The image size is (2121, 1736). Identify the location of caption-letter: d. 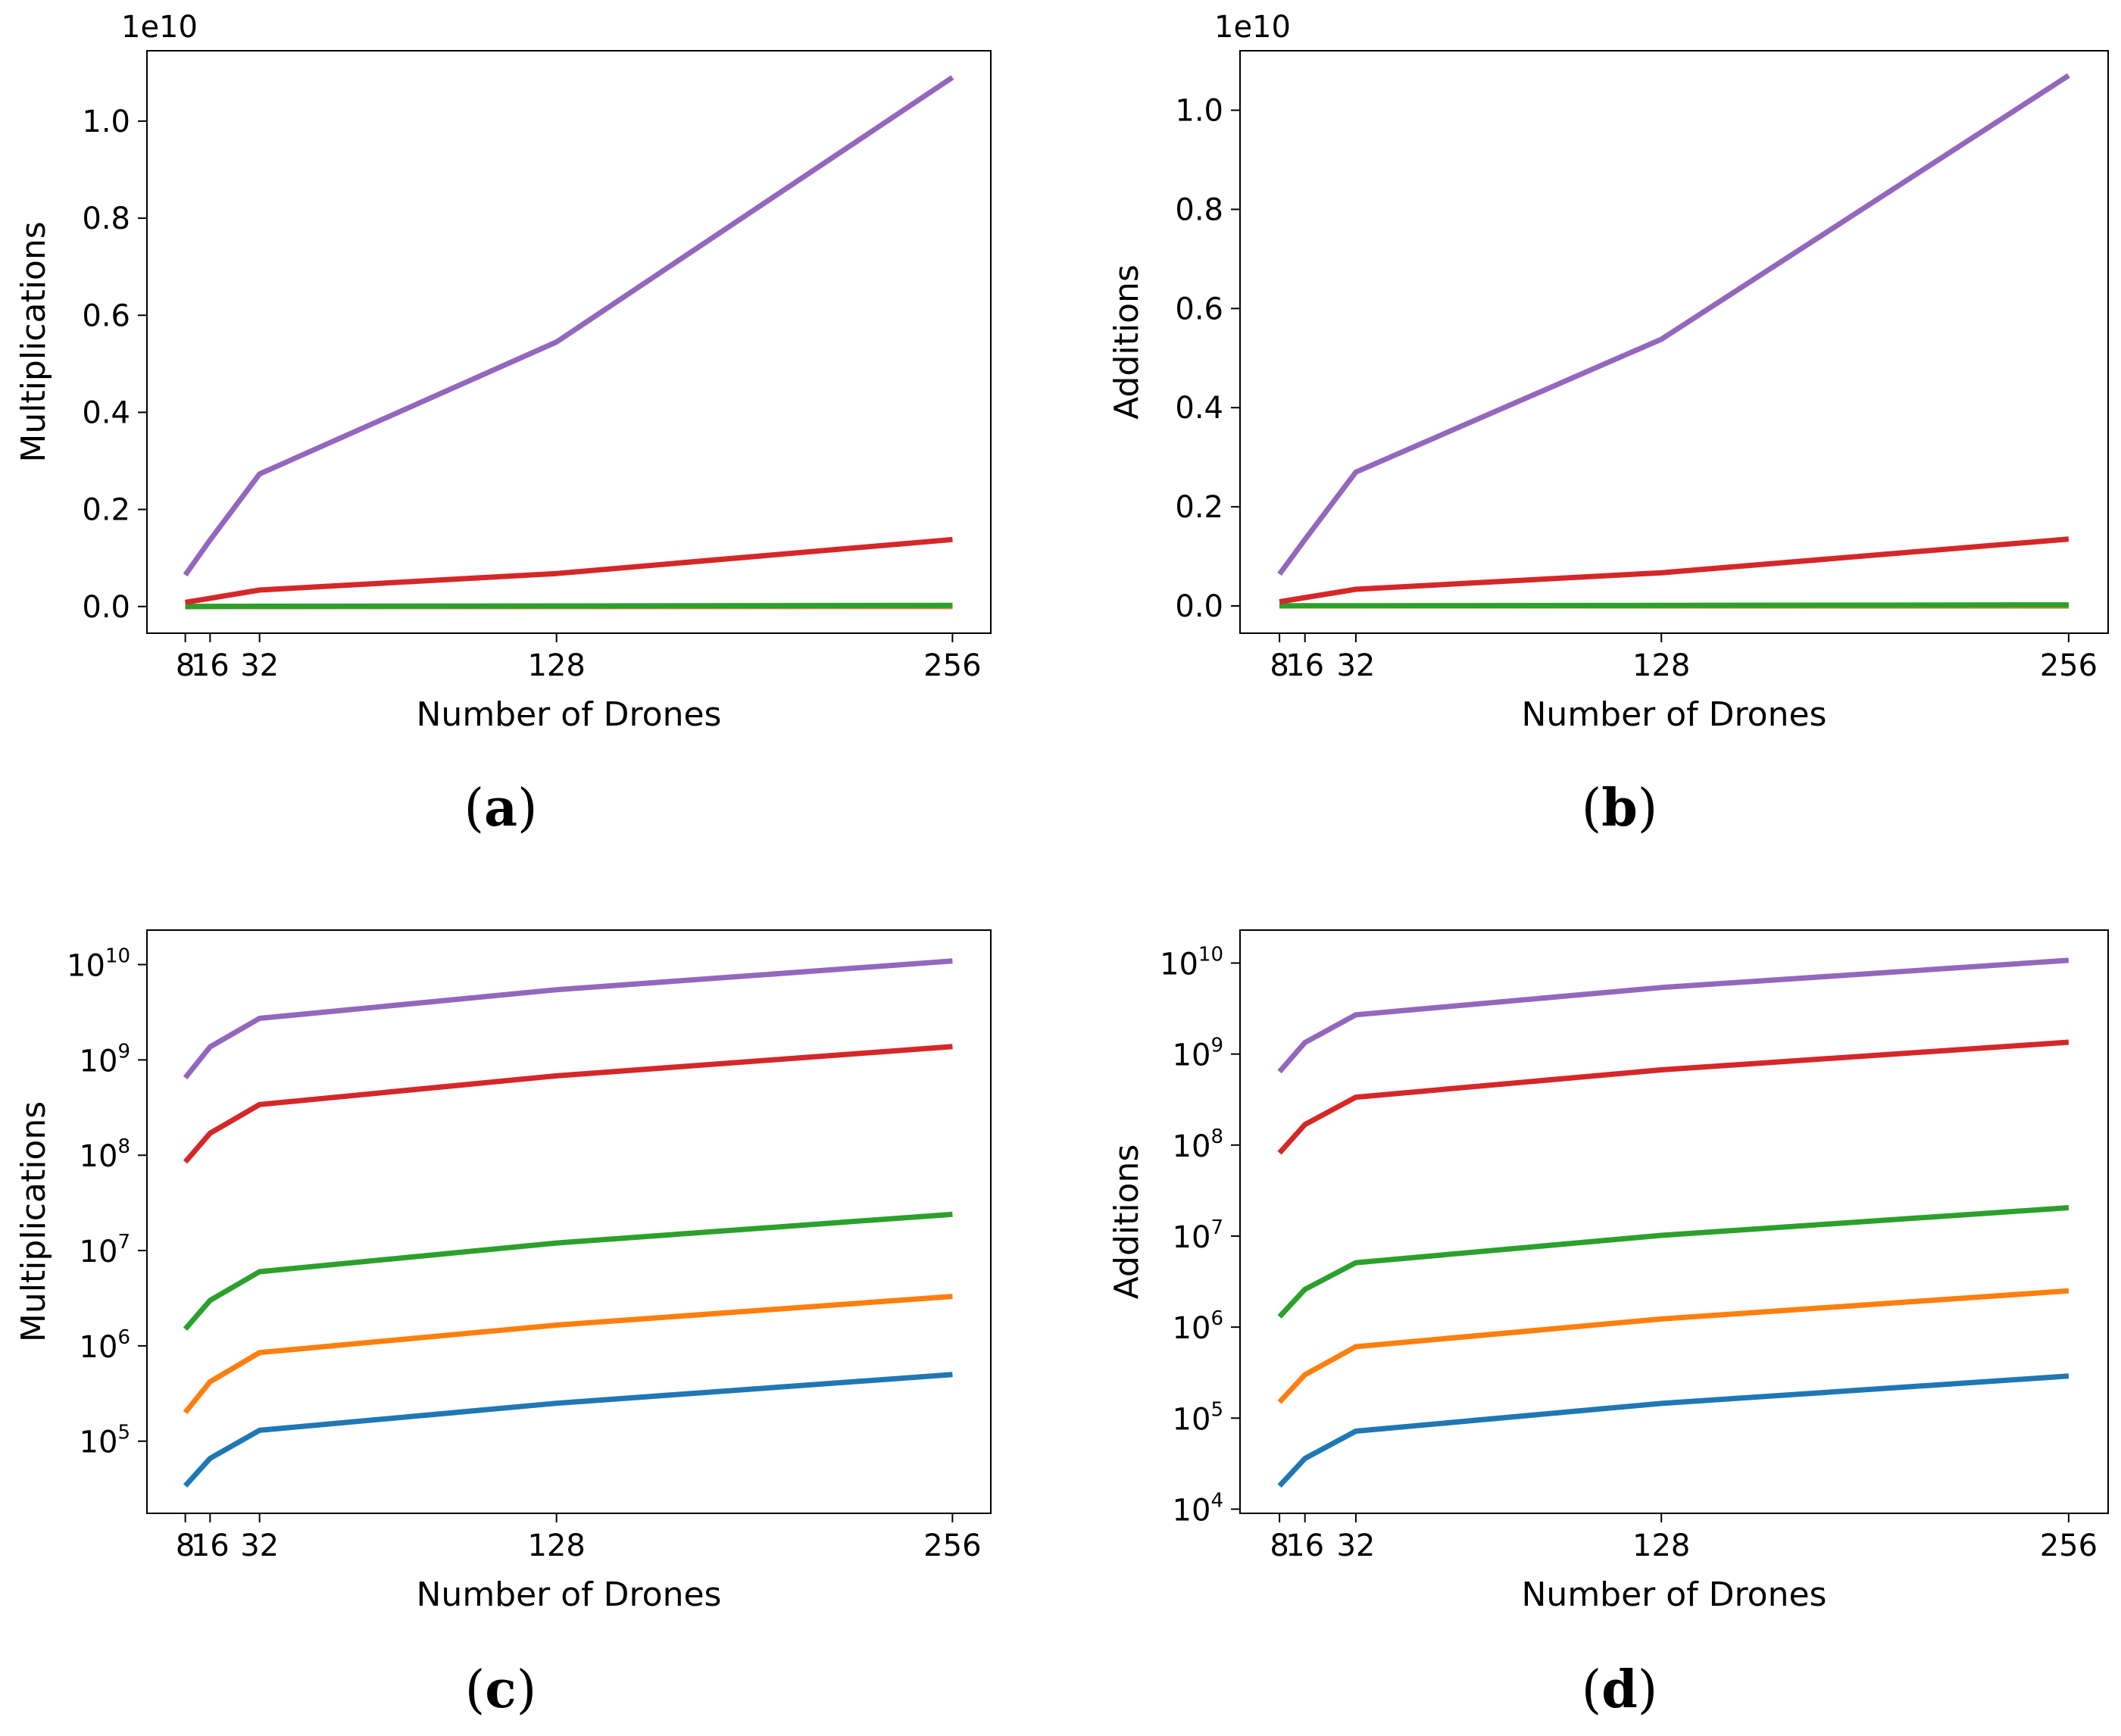
(1619, 1690).